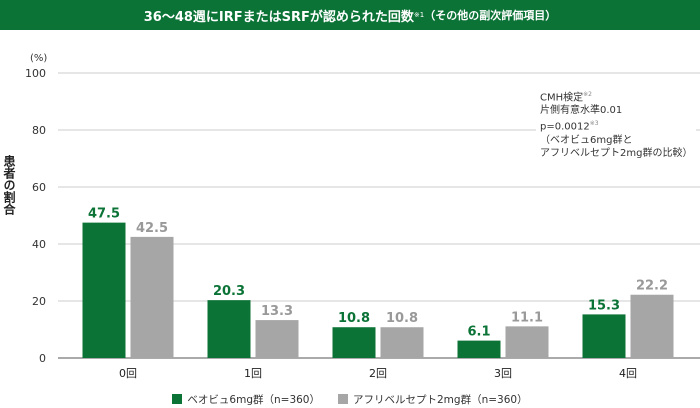 Image resolution: width=700 pixels, height=408 pixels. I want to click on note-line: アフリベルセプト2mg群の比較）, so click(616, 153).